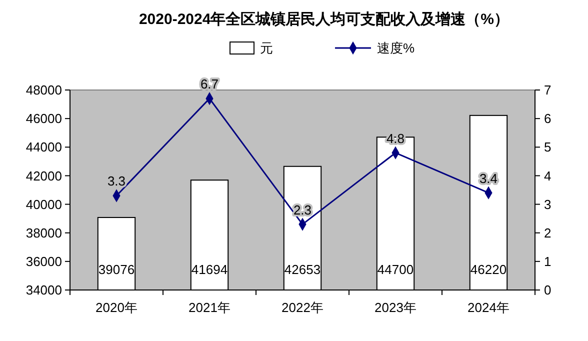 This screenshot has height=341, width=588. Describe the element at coordinates (44, 90) in the screenshot. I see `y-tick-label: 48000` at that location.